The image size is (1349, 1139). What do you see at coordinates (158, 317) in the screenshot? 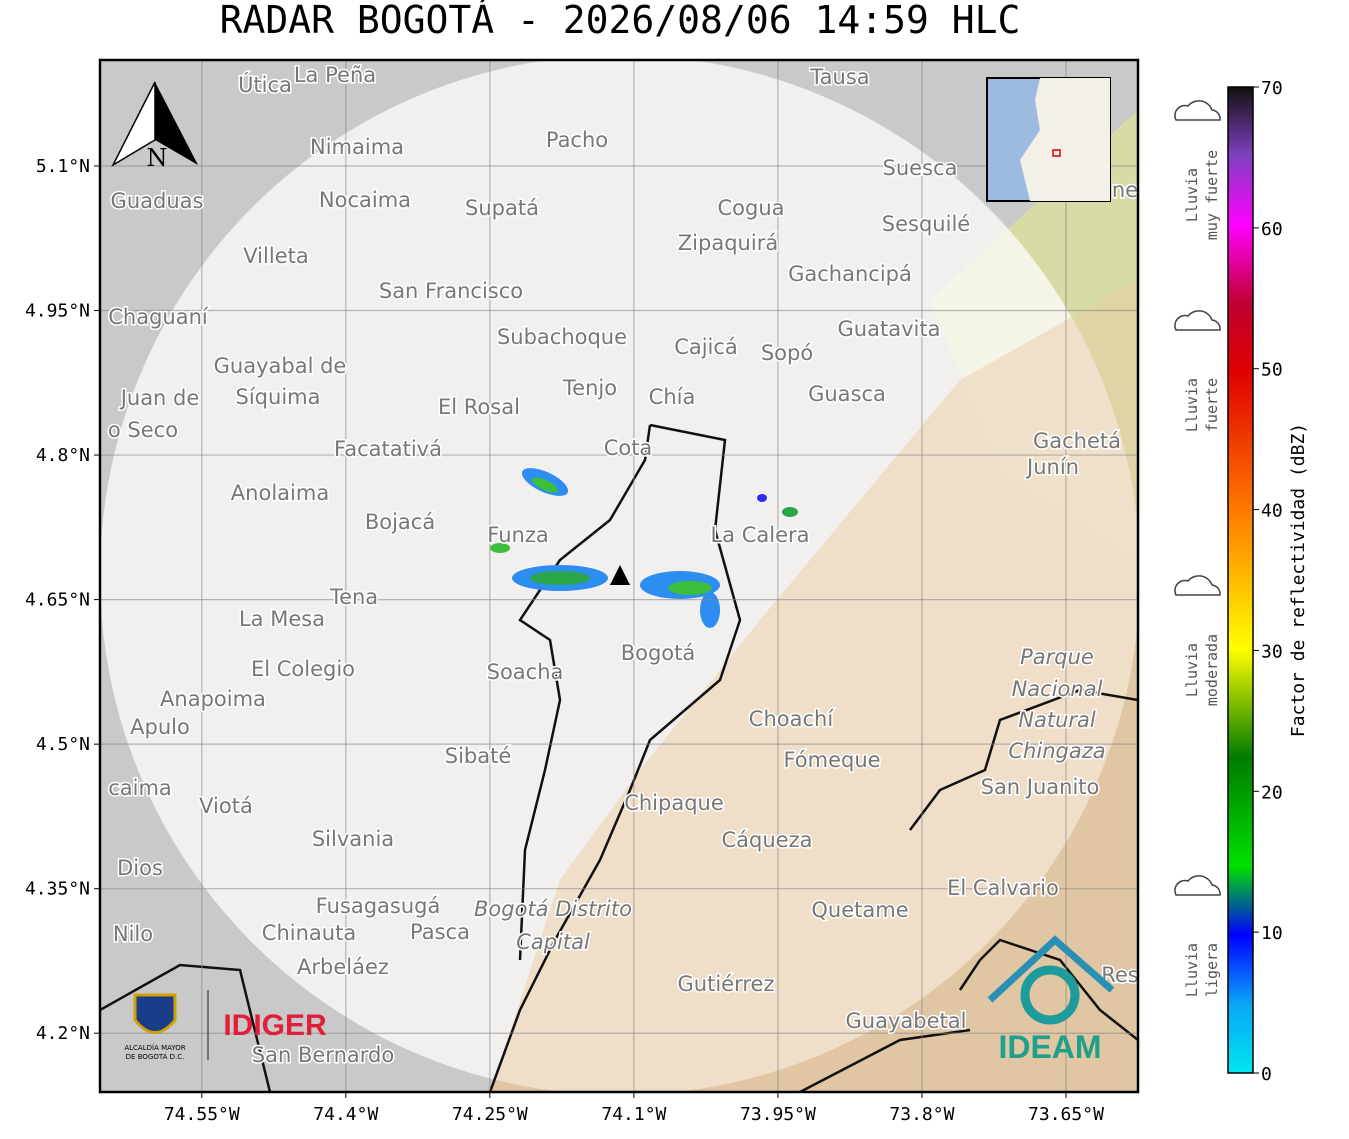
I see `place-label: Chaguaní` at bounding box center [158, 317].